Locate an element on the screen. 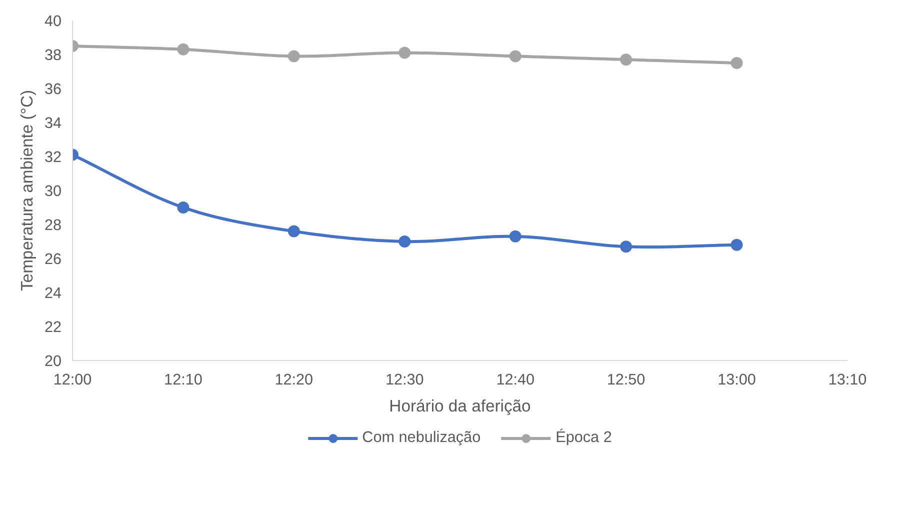 This screenshot has height=528, width=902. x-tick-label: 12:00 is located at coordinates (72, 380).